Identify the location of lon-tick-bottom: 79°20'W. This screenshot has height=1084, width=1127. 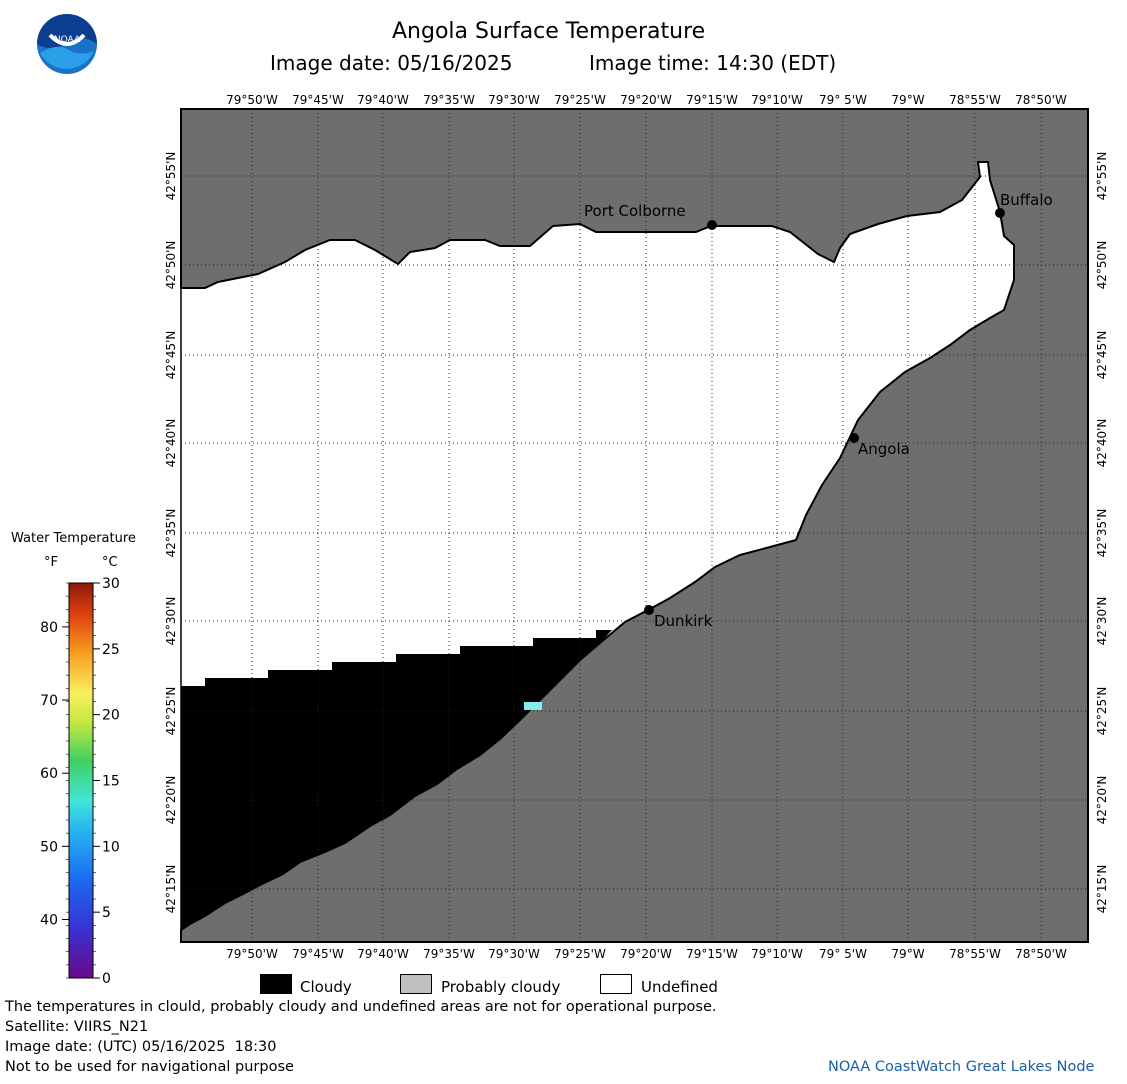
(646, 954).